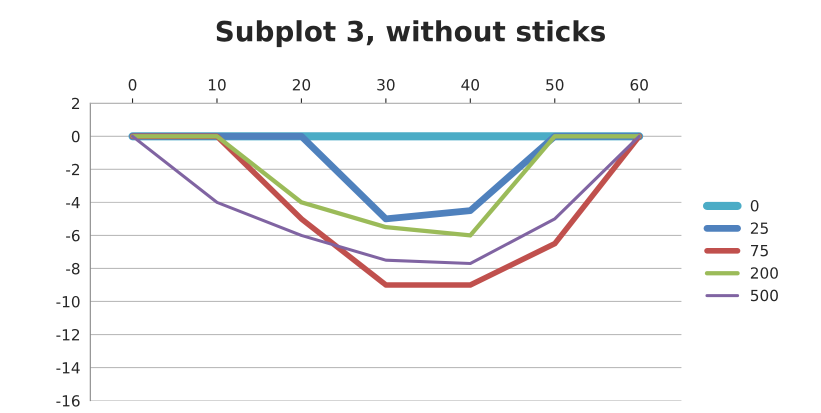 Image resolution: width=821 pixels, height=413 pixels. I want to click on y-tick-label: -16, so click(68, 401).